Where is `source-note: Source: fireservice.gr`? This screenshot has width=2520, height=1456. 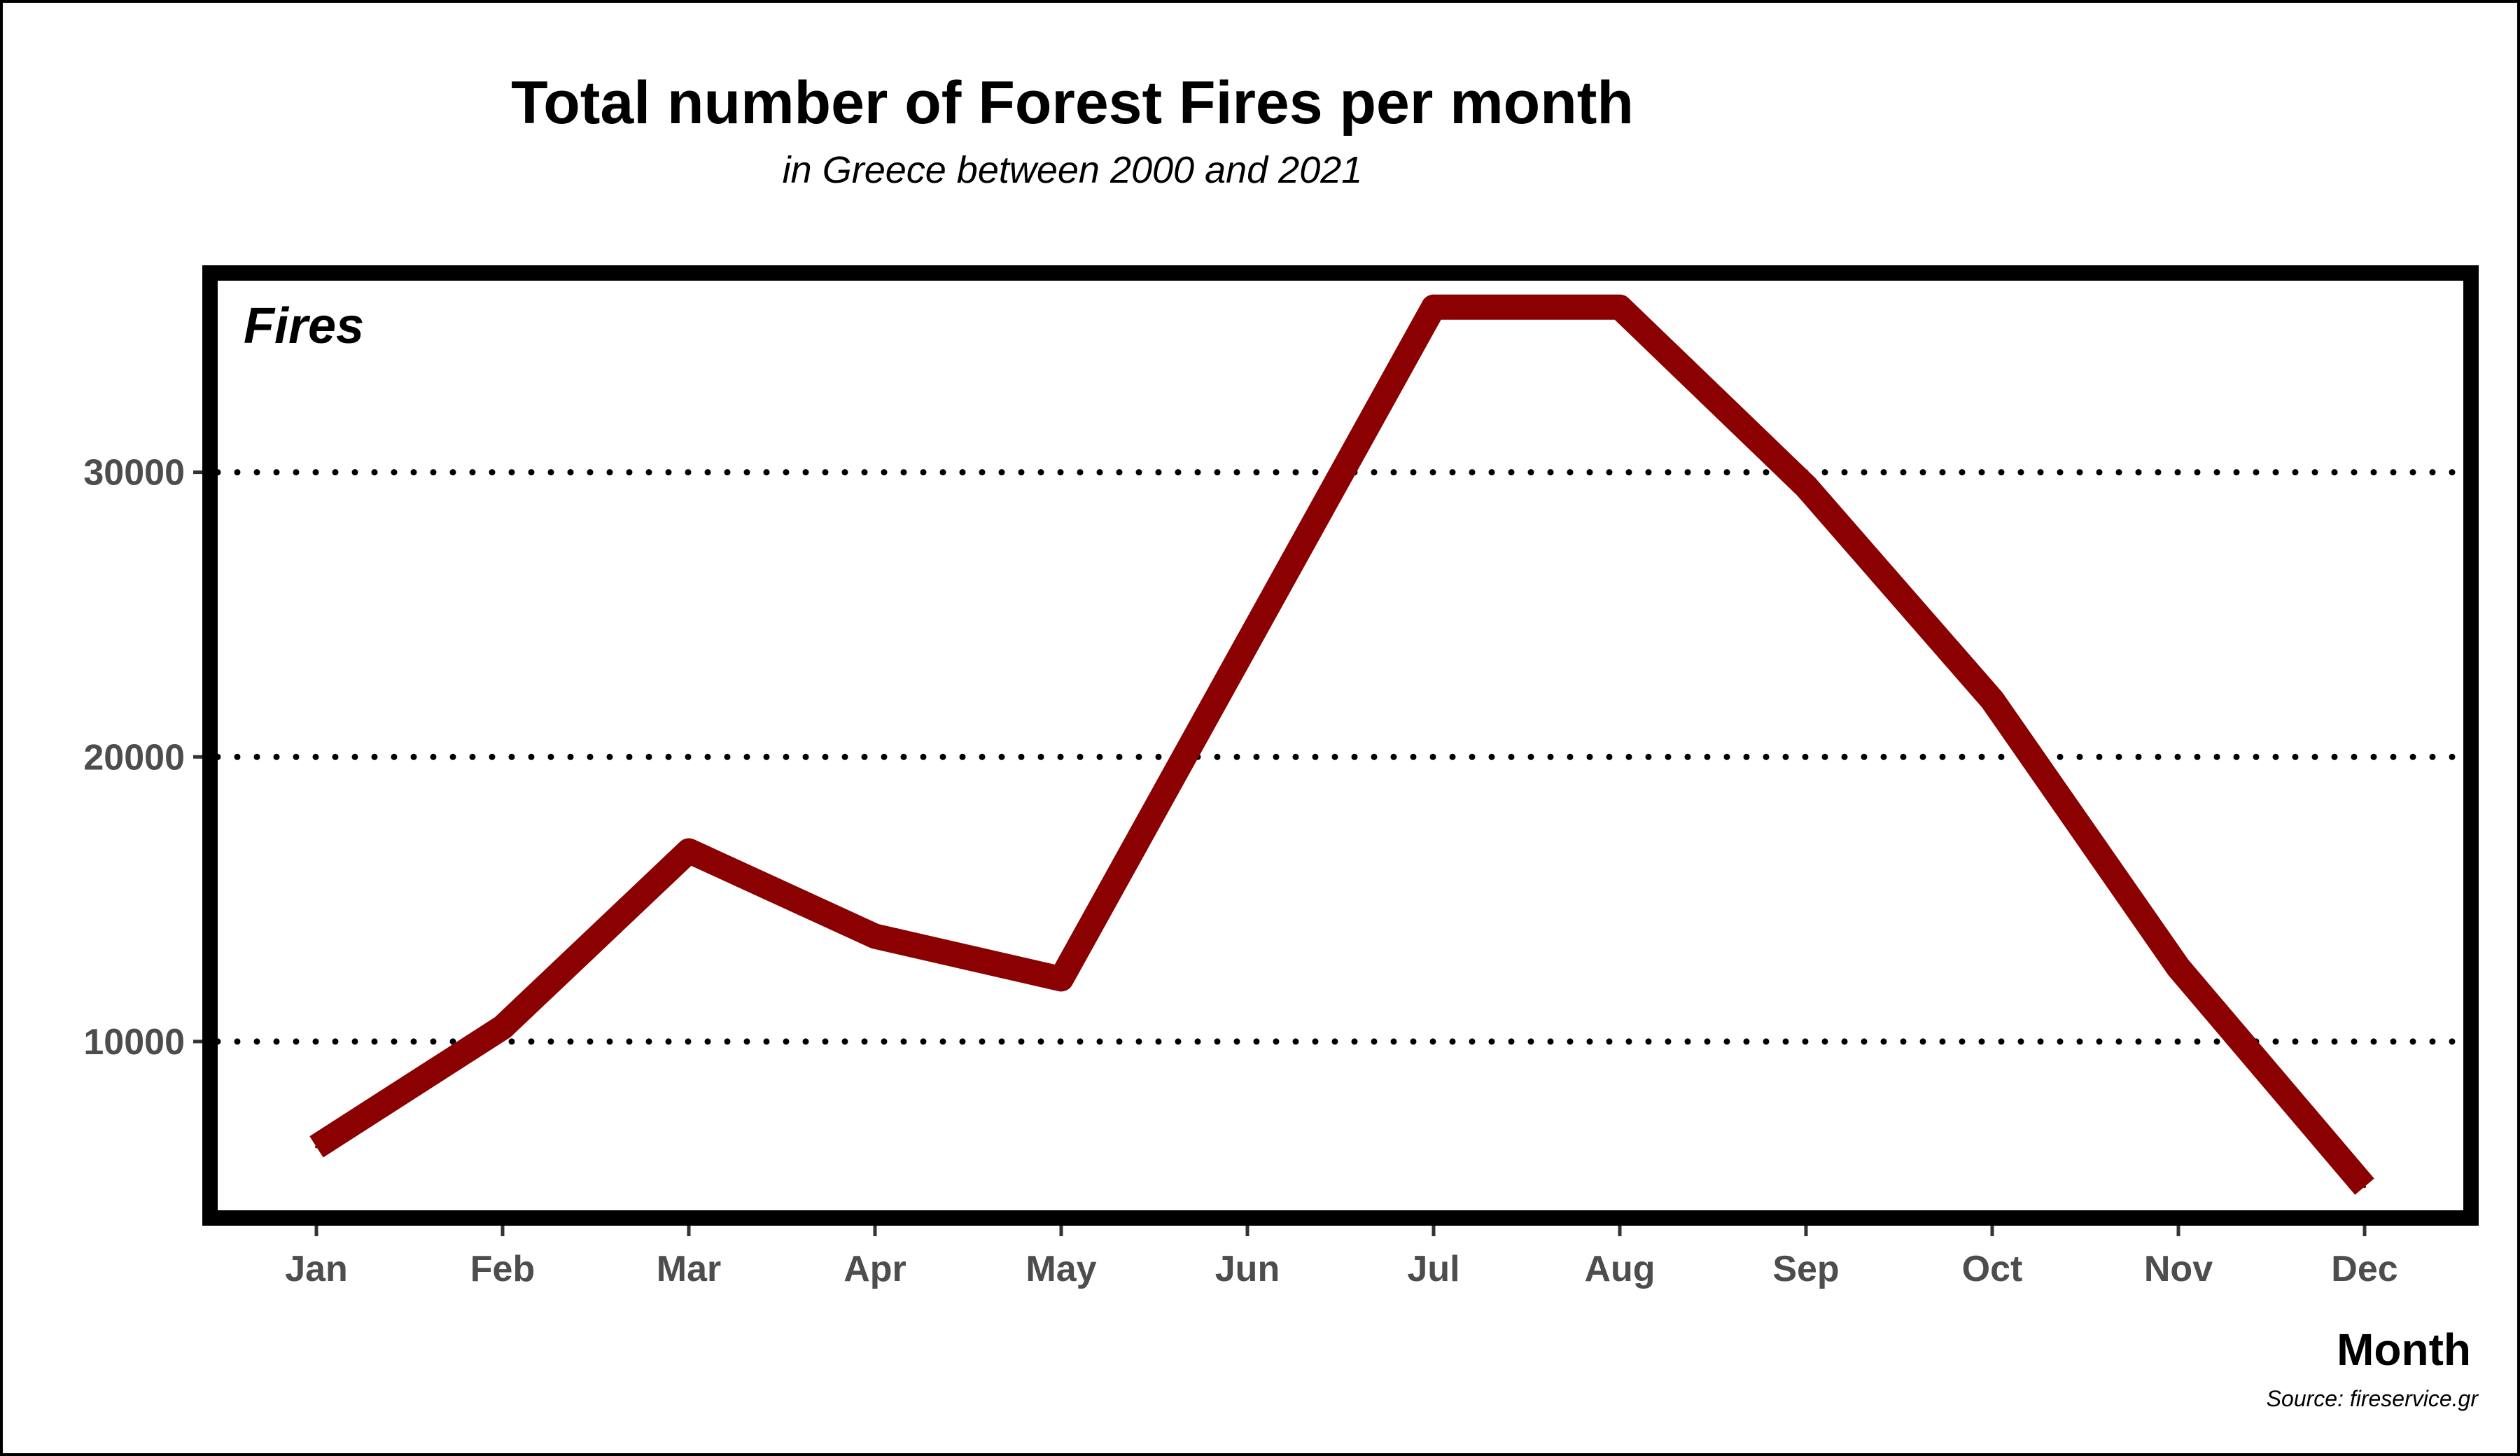
source-note: Source: fireservice.gr is located at coordinates (2372, 1398).